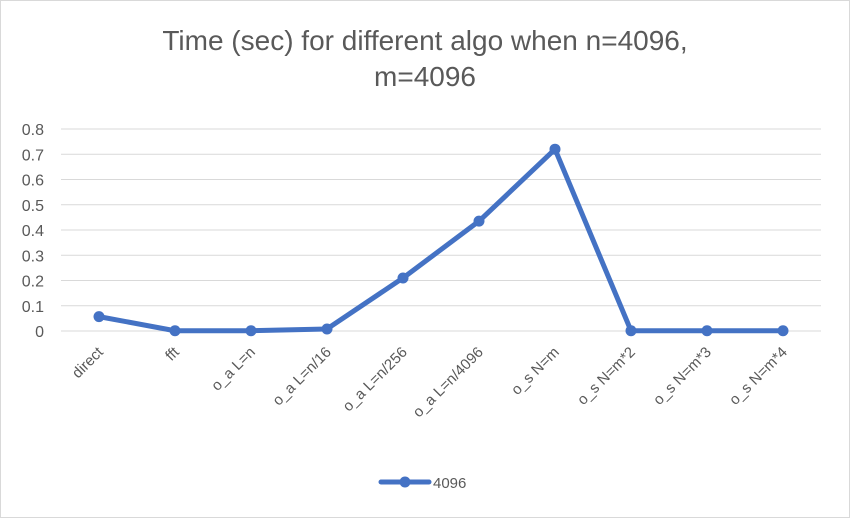 Image resolution: width=850 pixels, height=518 pixels. I want to click on x-tick-label: o_a L=n/256, so click(375, 379).